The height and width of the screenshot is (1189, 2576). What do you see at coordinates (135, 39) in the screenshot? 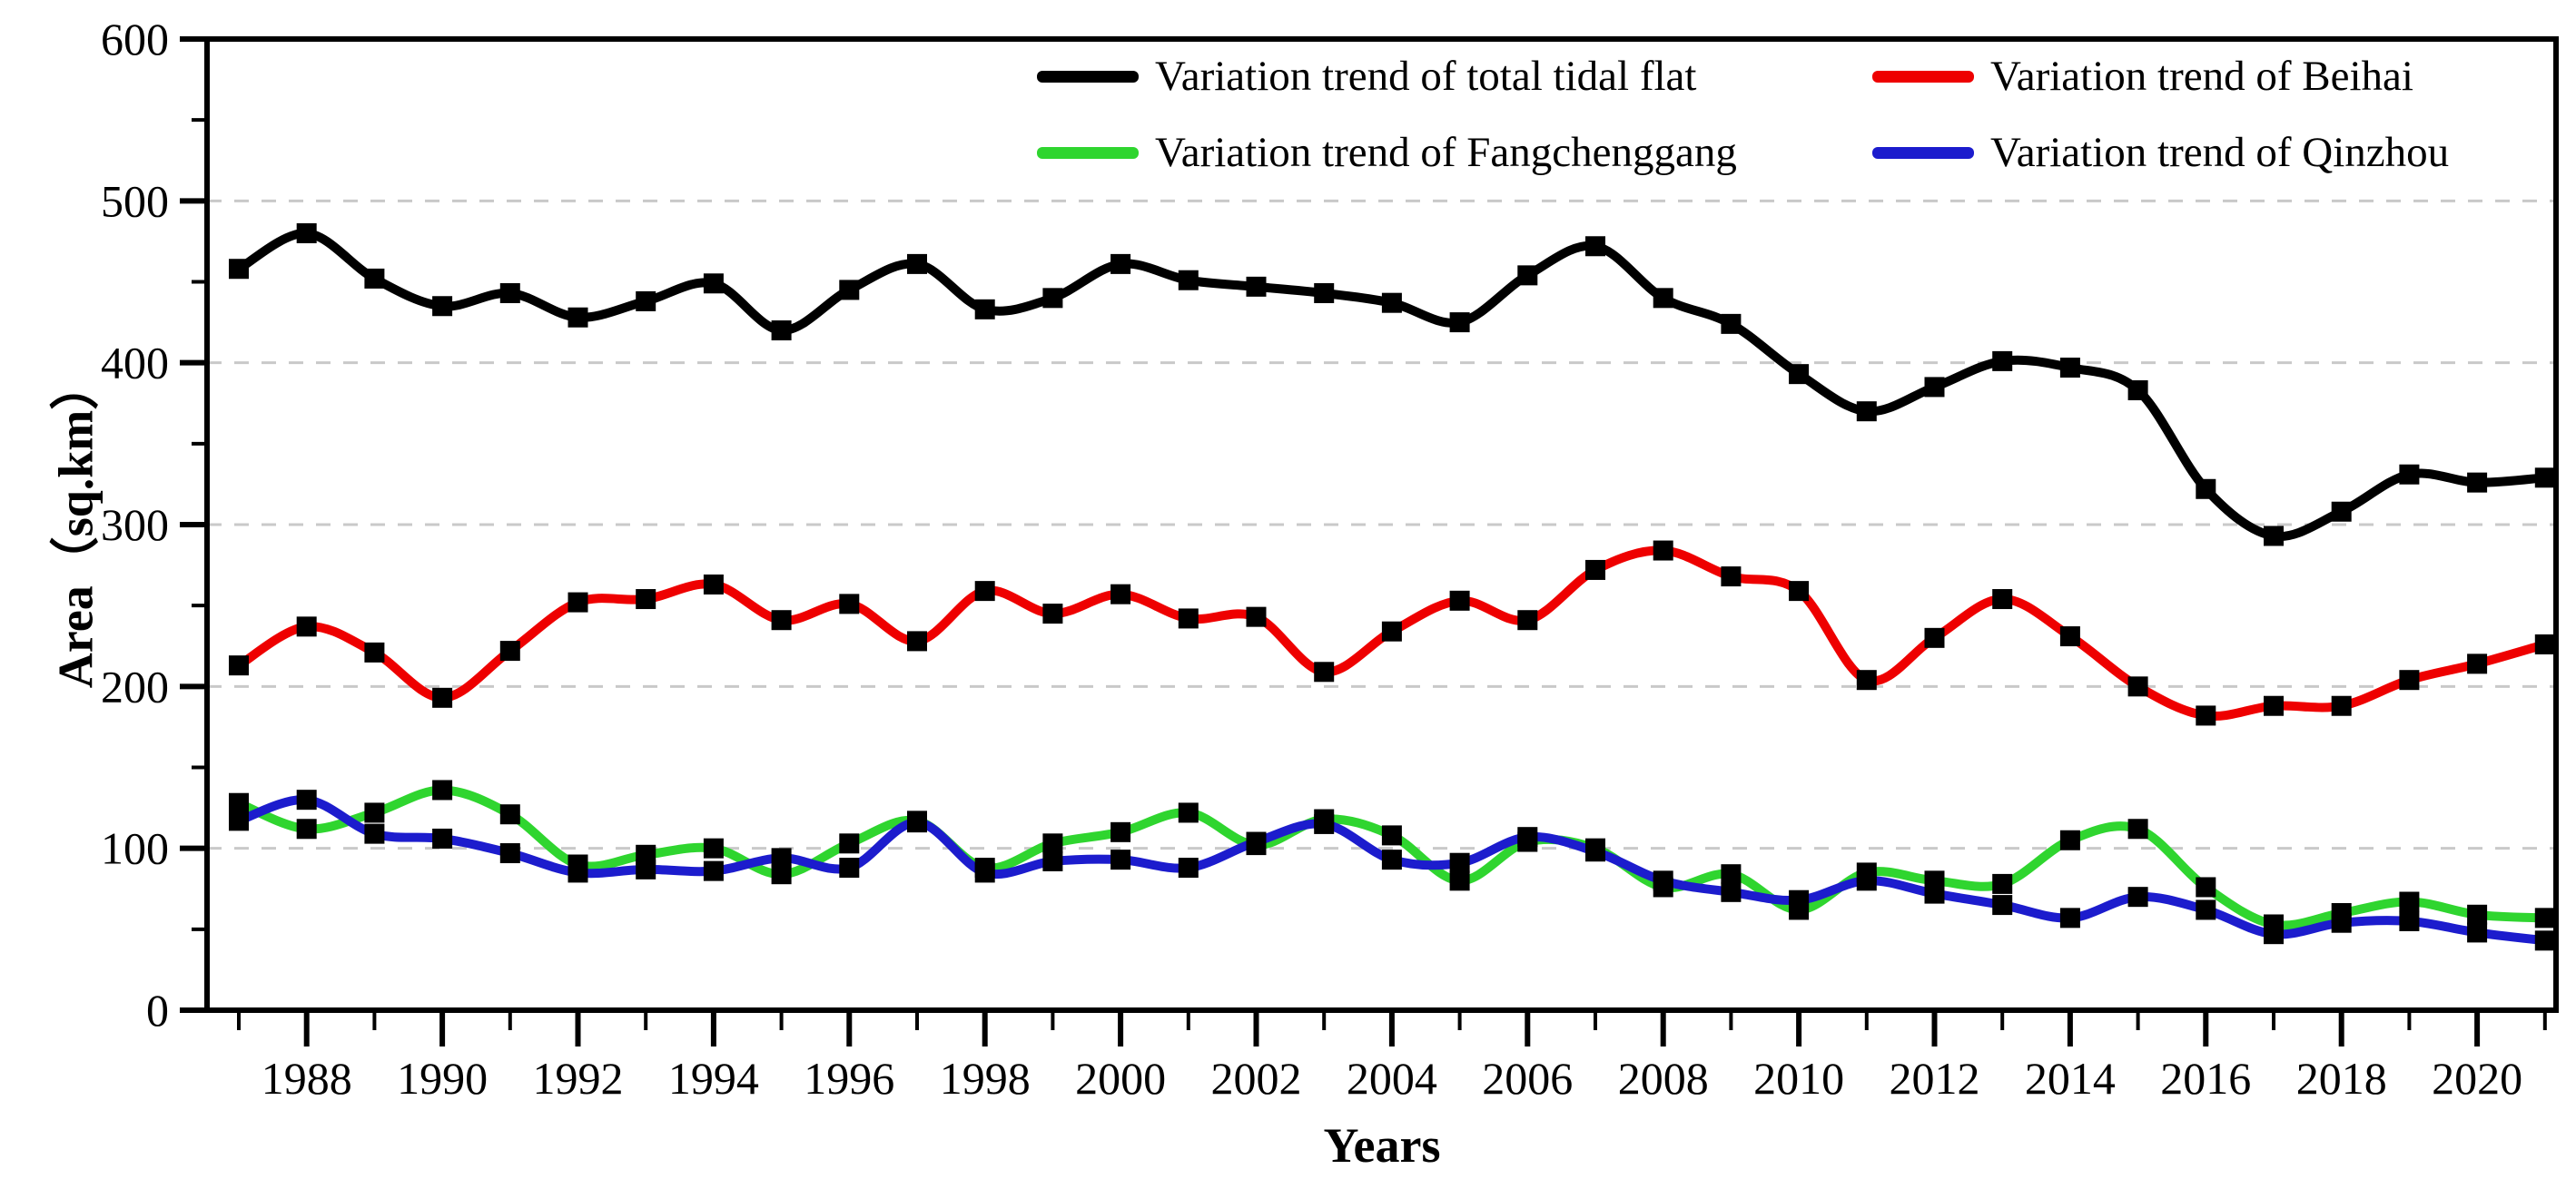
I see `y-tick-label-600: 600` at bounding box center [135, 39].